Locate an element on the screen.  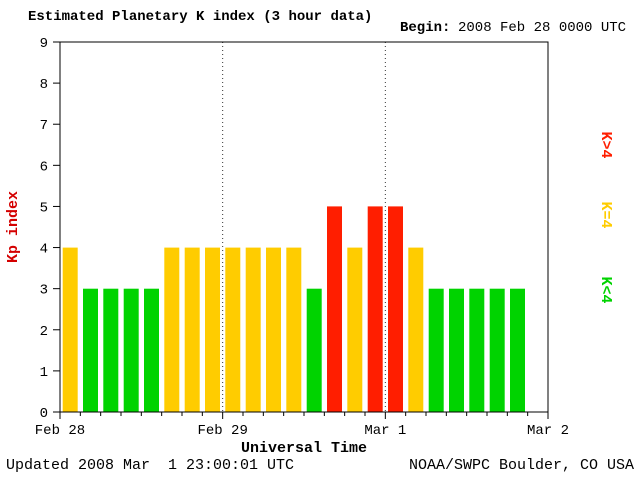
x-day-label: Mar 1 is located at coordinates (385, 431).